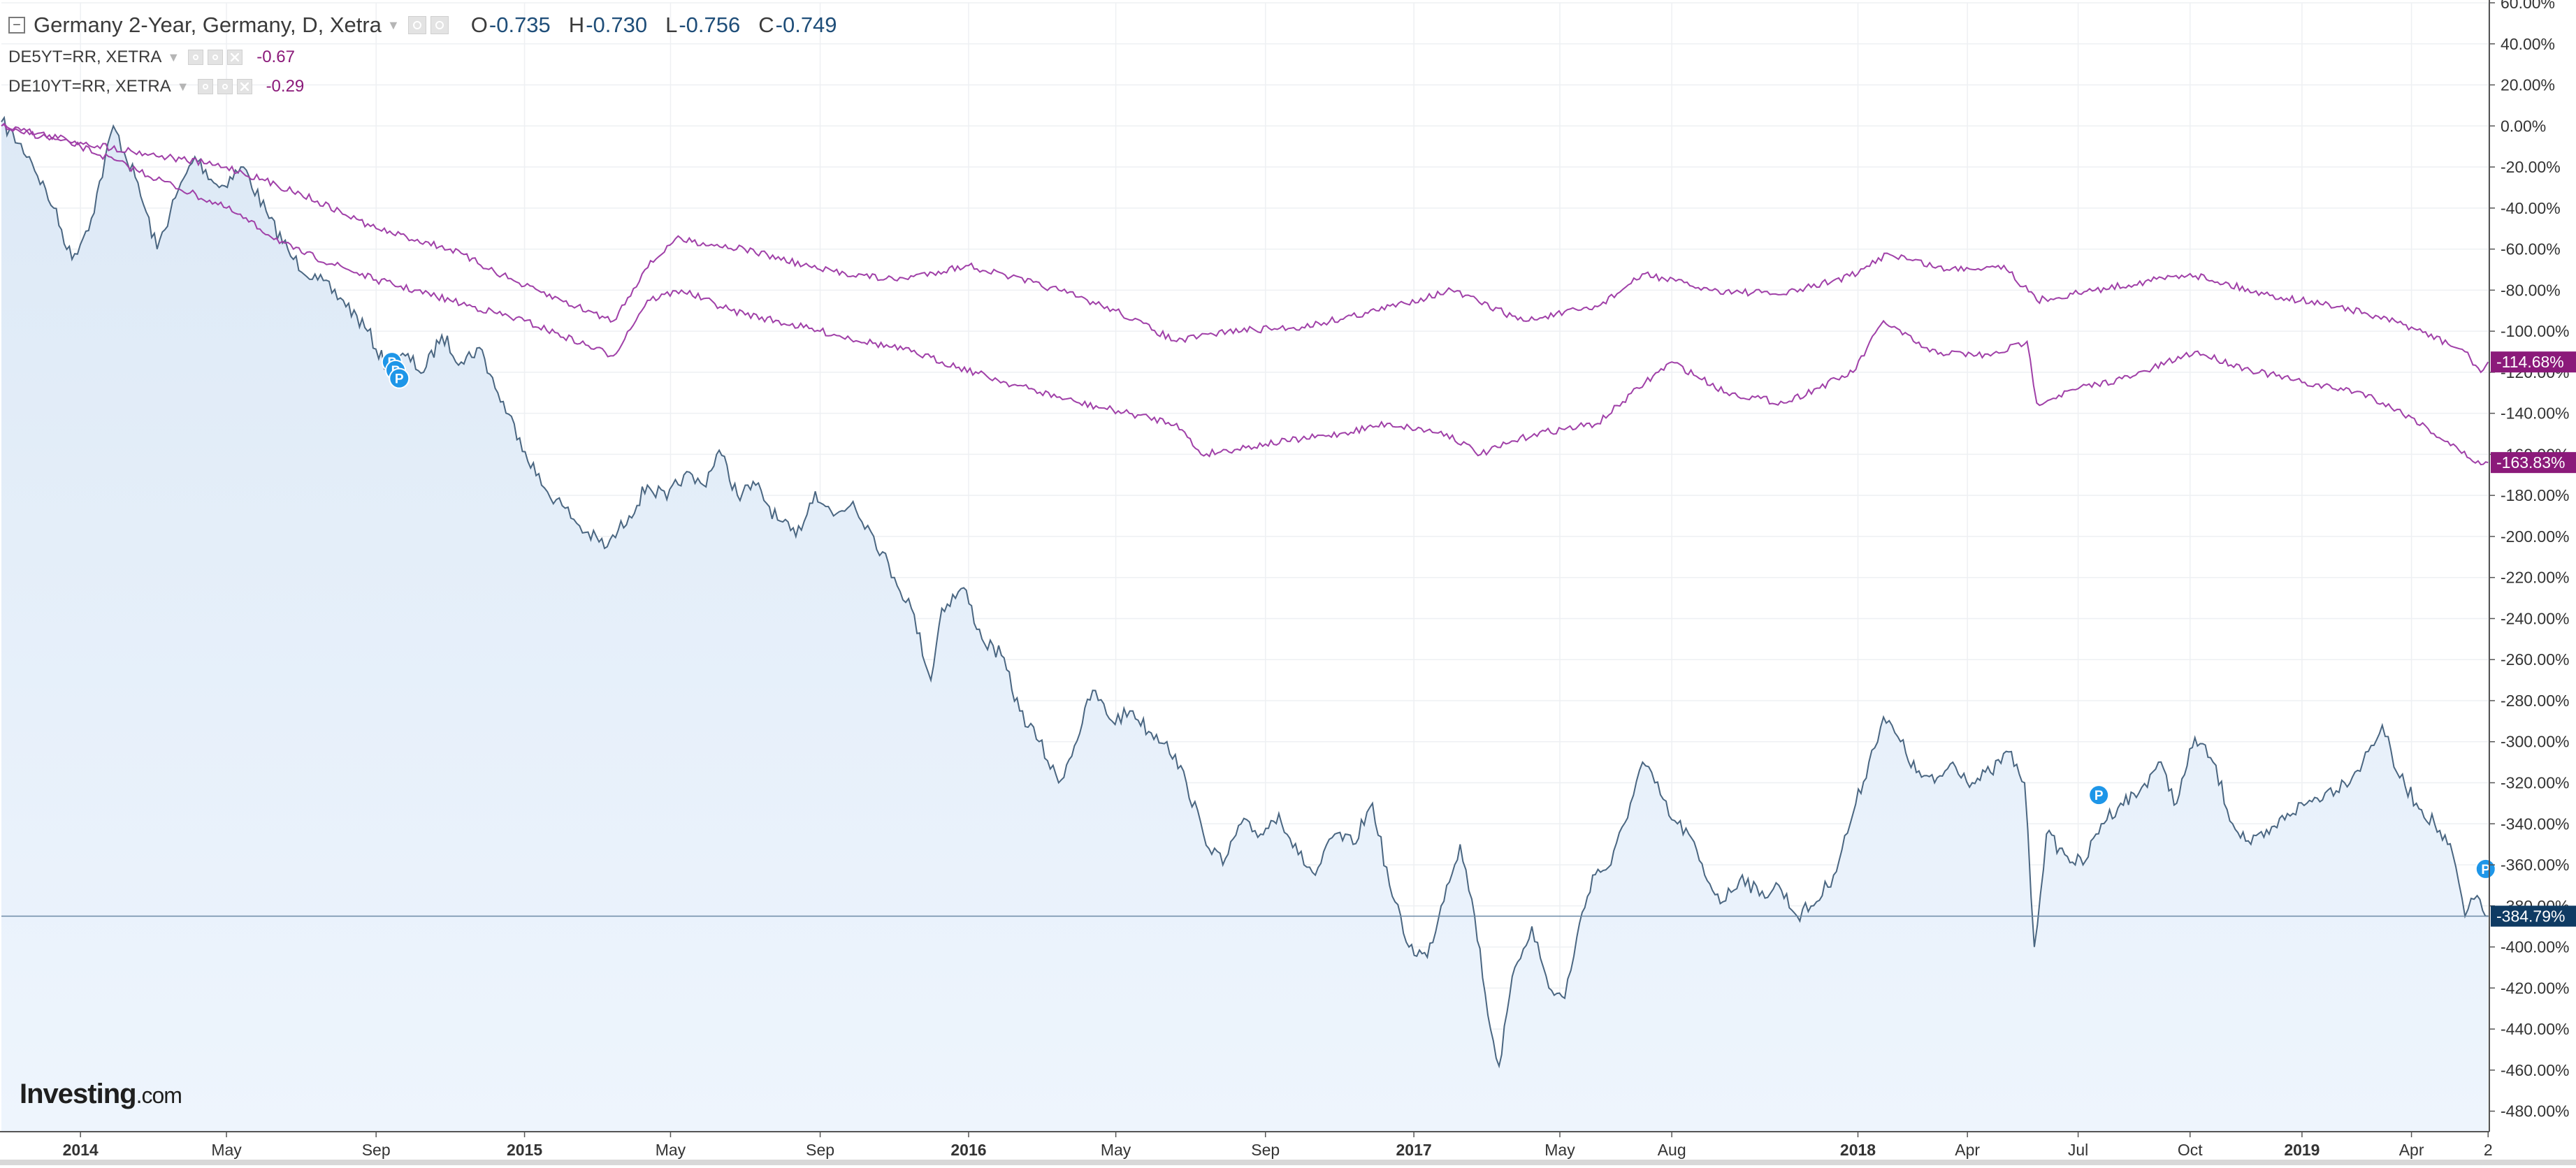 The height and width of the screenshot is (1168, 2576). What do you see at coordinates (81, 1150) in the screenshot?
I see `x-tick-label: 2014` at bounding box center [81, 1150].